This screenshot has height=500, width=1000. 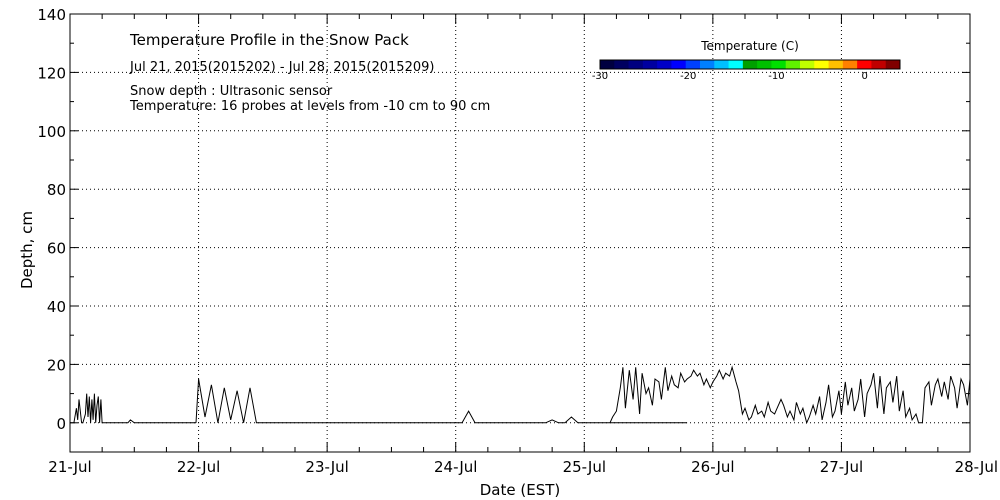 What do you see at coordinates (749, 46) in the screenshot?
I see `colorbar-title: Temperature (C)` at bounding box center [749, 46].